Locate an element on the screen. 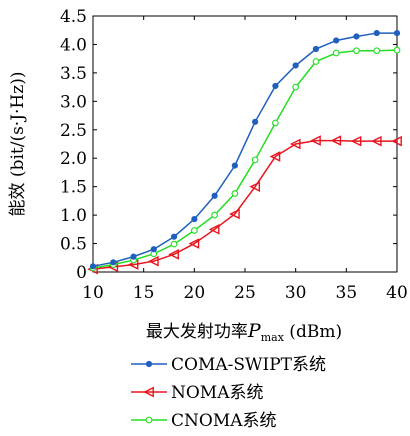 The image size is (410, 436). x-tick-label: 35 is located at coordinates (347, 293).